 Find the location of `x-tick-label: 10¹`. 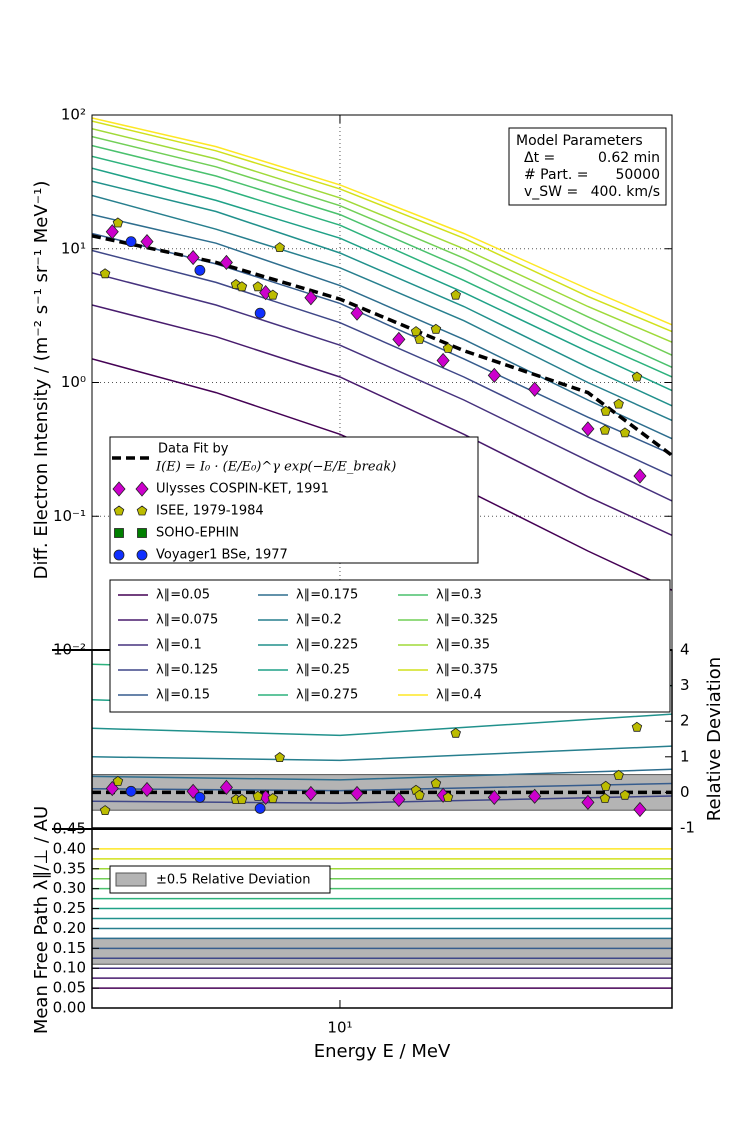

x-tick-label: 10¹ is located at coordinates (339, 1028).